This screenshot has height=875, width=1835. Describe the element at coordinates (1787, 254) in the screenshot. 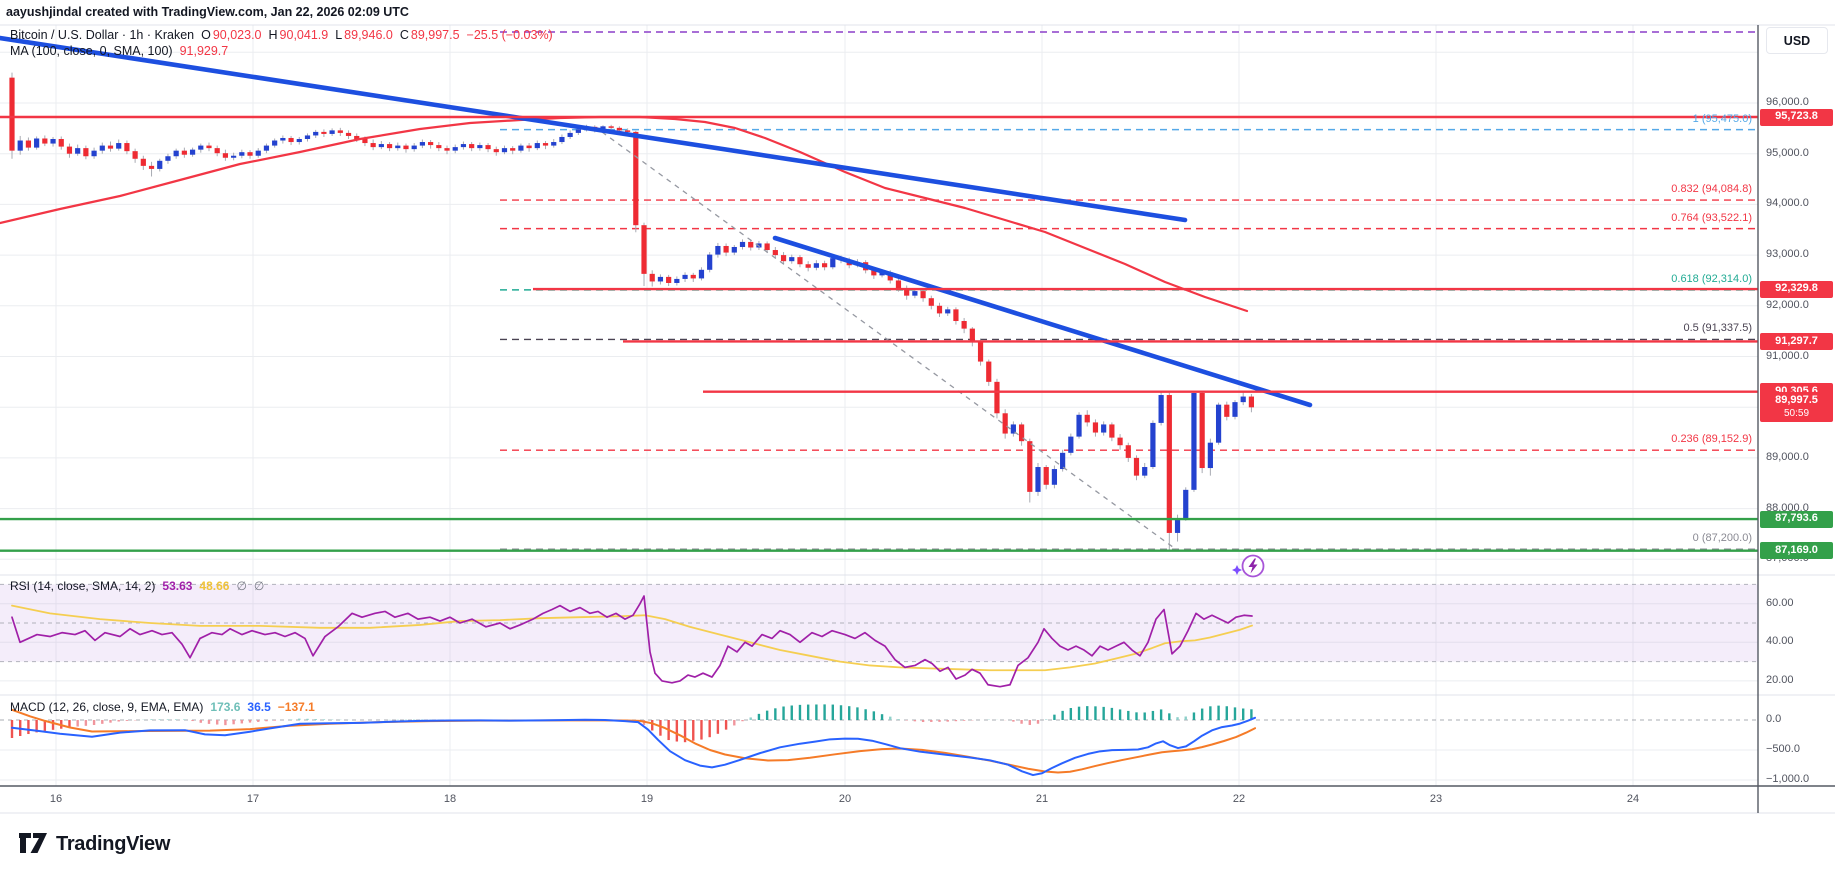

I see `price-tick-label: 93,000.0` at that location.